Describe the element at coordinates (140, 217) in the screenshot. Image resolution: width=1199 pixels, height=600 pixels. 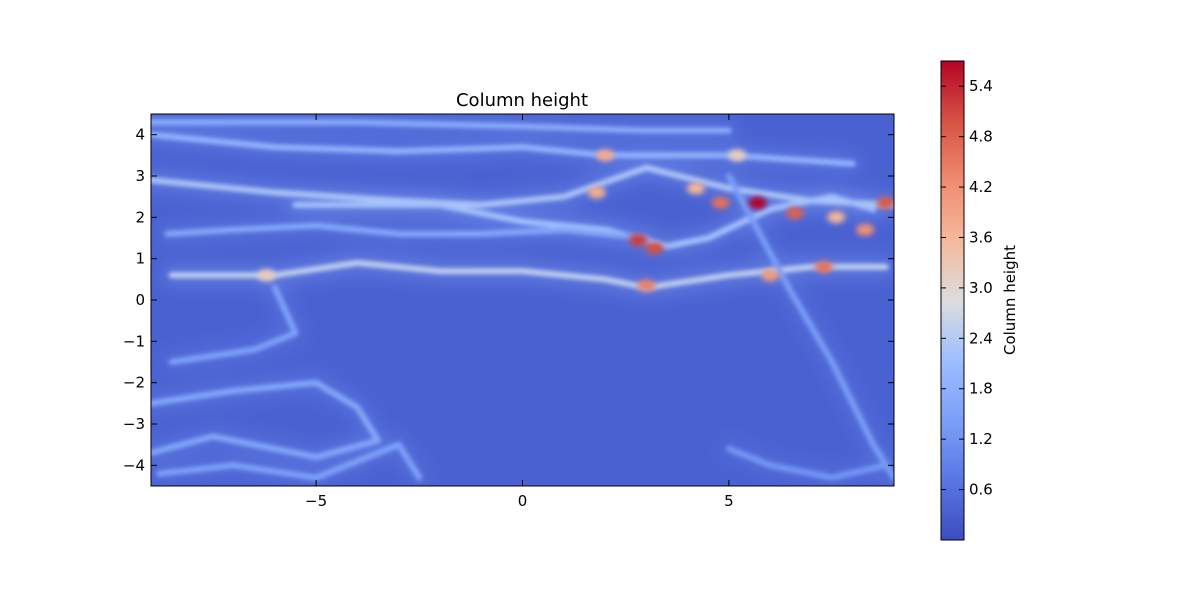
I see `y-tick-label: 2` at that location.